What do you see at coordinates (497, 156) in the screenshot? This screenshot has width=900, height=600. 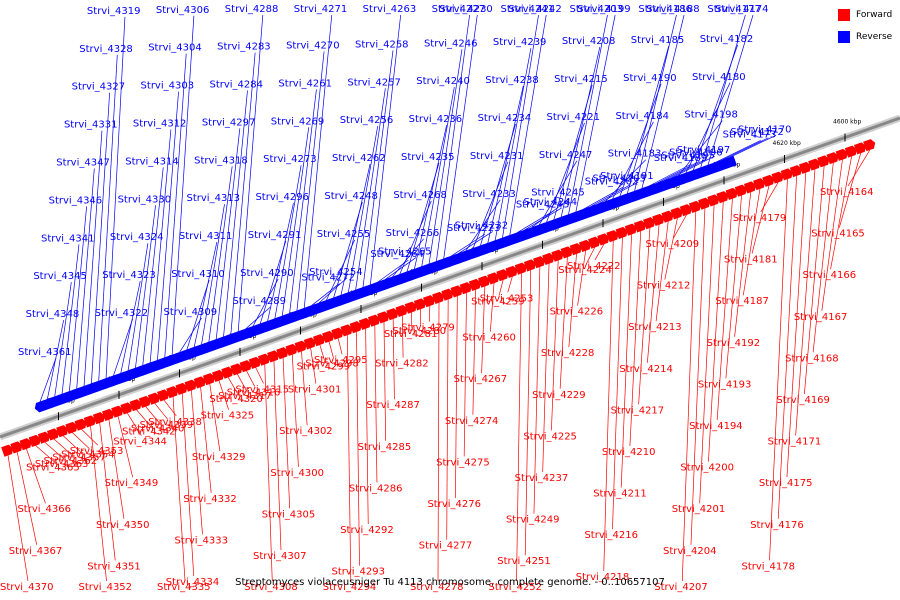 I see `reverse-gene-label: Strvi_4231` at bounding box center [497, 156].